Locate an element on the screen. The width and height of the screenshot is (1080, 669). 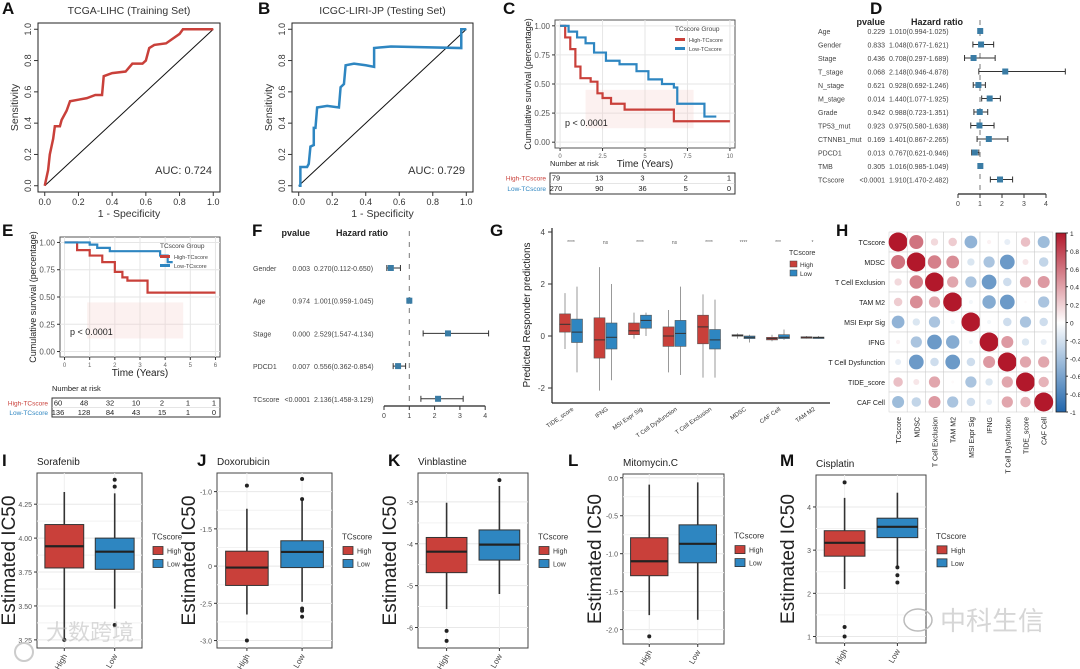
p-value: 0.229 is located at coordinates (876, 32).